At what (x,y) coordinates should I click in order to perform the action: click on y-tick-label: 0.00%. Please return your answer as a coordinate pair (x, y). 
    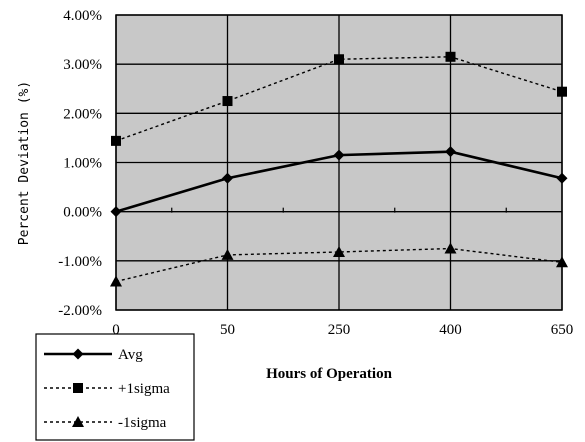
    Looking at the image, I should click on (82, 213).